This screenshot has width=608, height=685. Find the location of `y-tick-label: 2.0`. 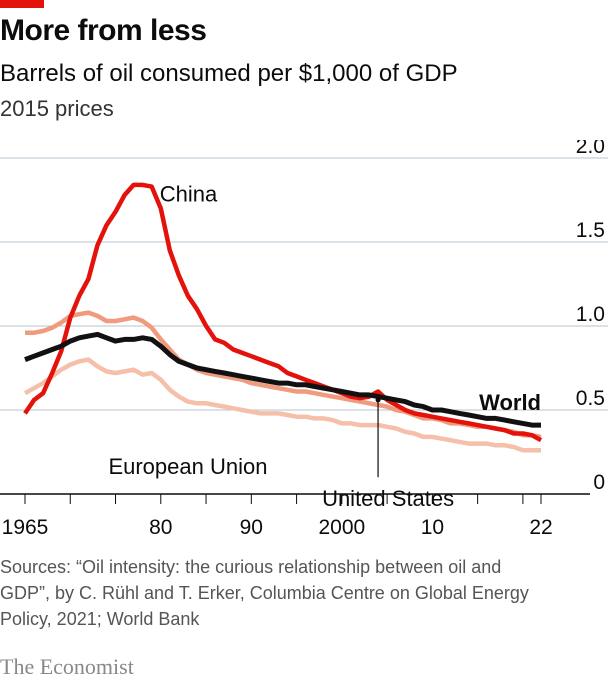

y-tick-label: 2.0 is located at coordinates (590, 149).